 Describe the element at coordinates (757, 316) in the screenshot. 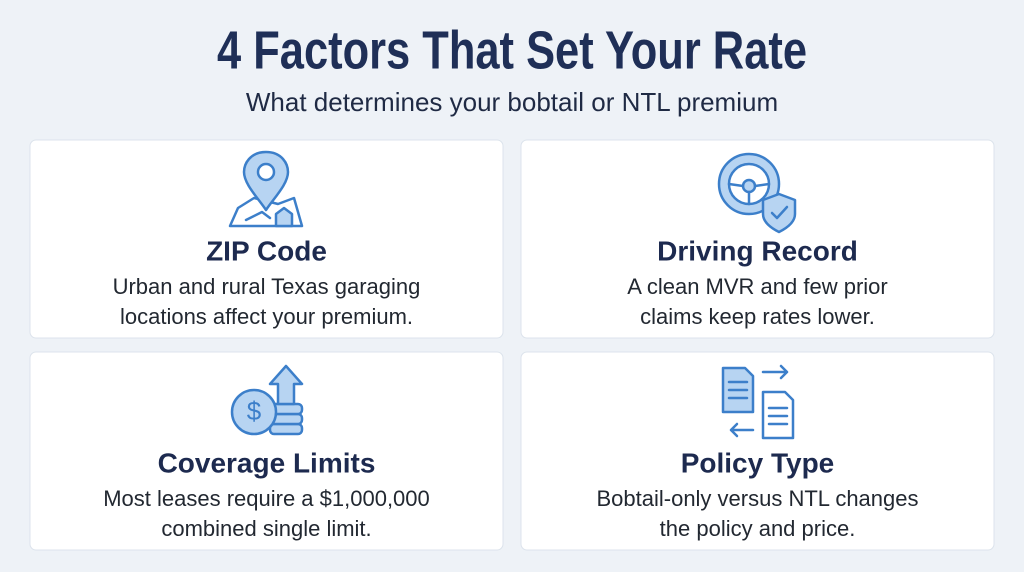

I see `card-text: claims keep rates lower.` at that location.